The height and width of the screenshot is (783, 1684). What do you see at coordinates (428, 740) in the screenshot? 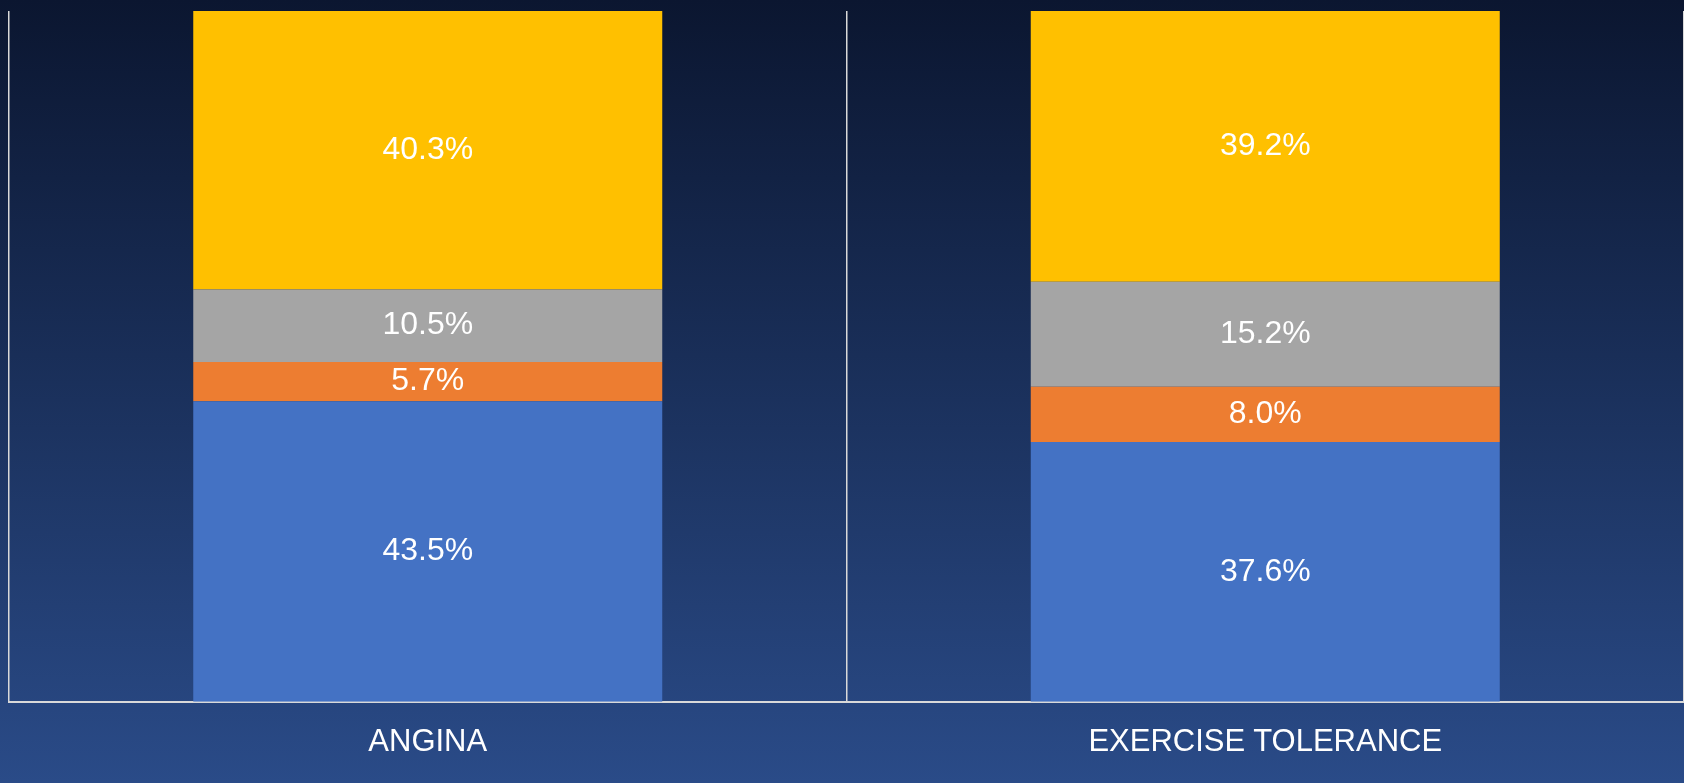
I see `x-tick-label: ANGINA` at bounding box center [428, 740].